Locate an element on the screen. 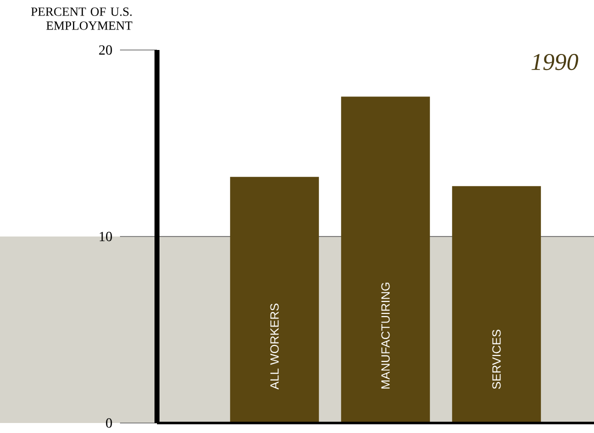  x-tick-label: SERVICES is located at coordinates (496, 359).